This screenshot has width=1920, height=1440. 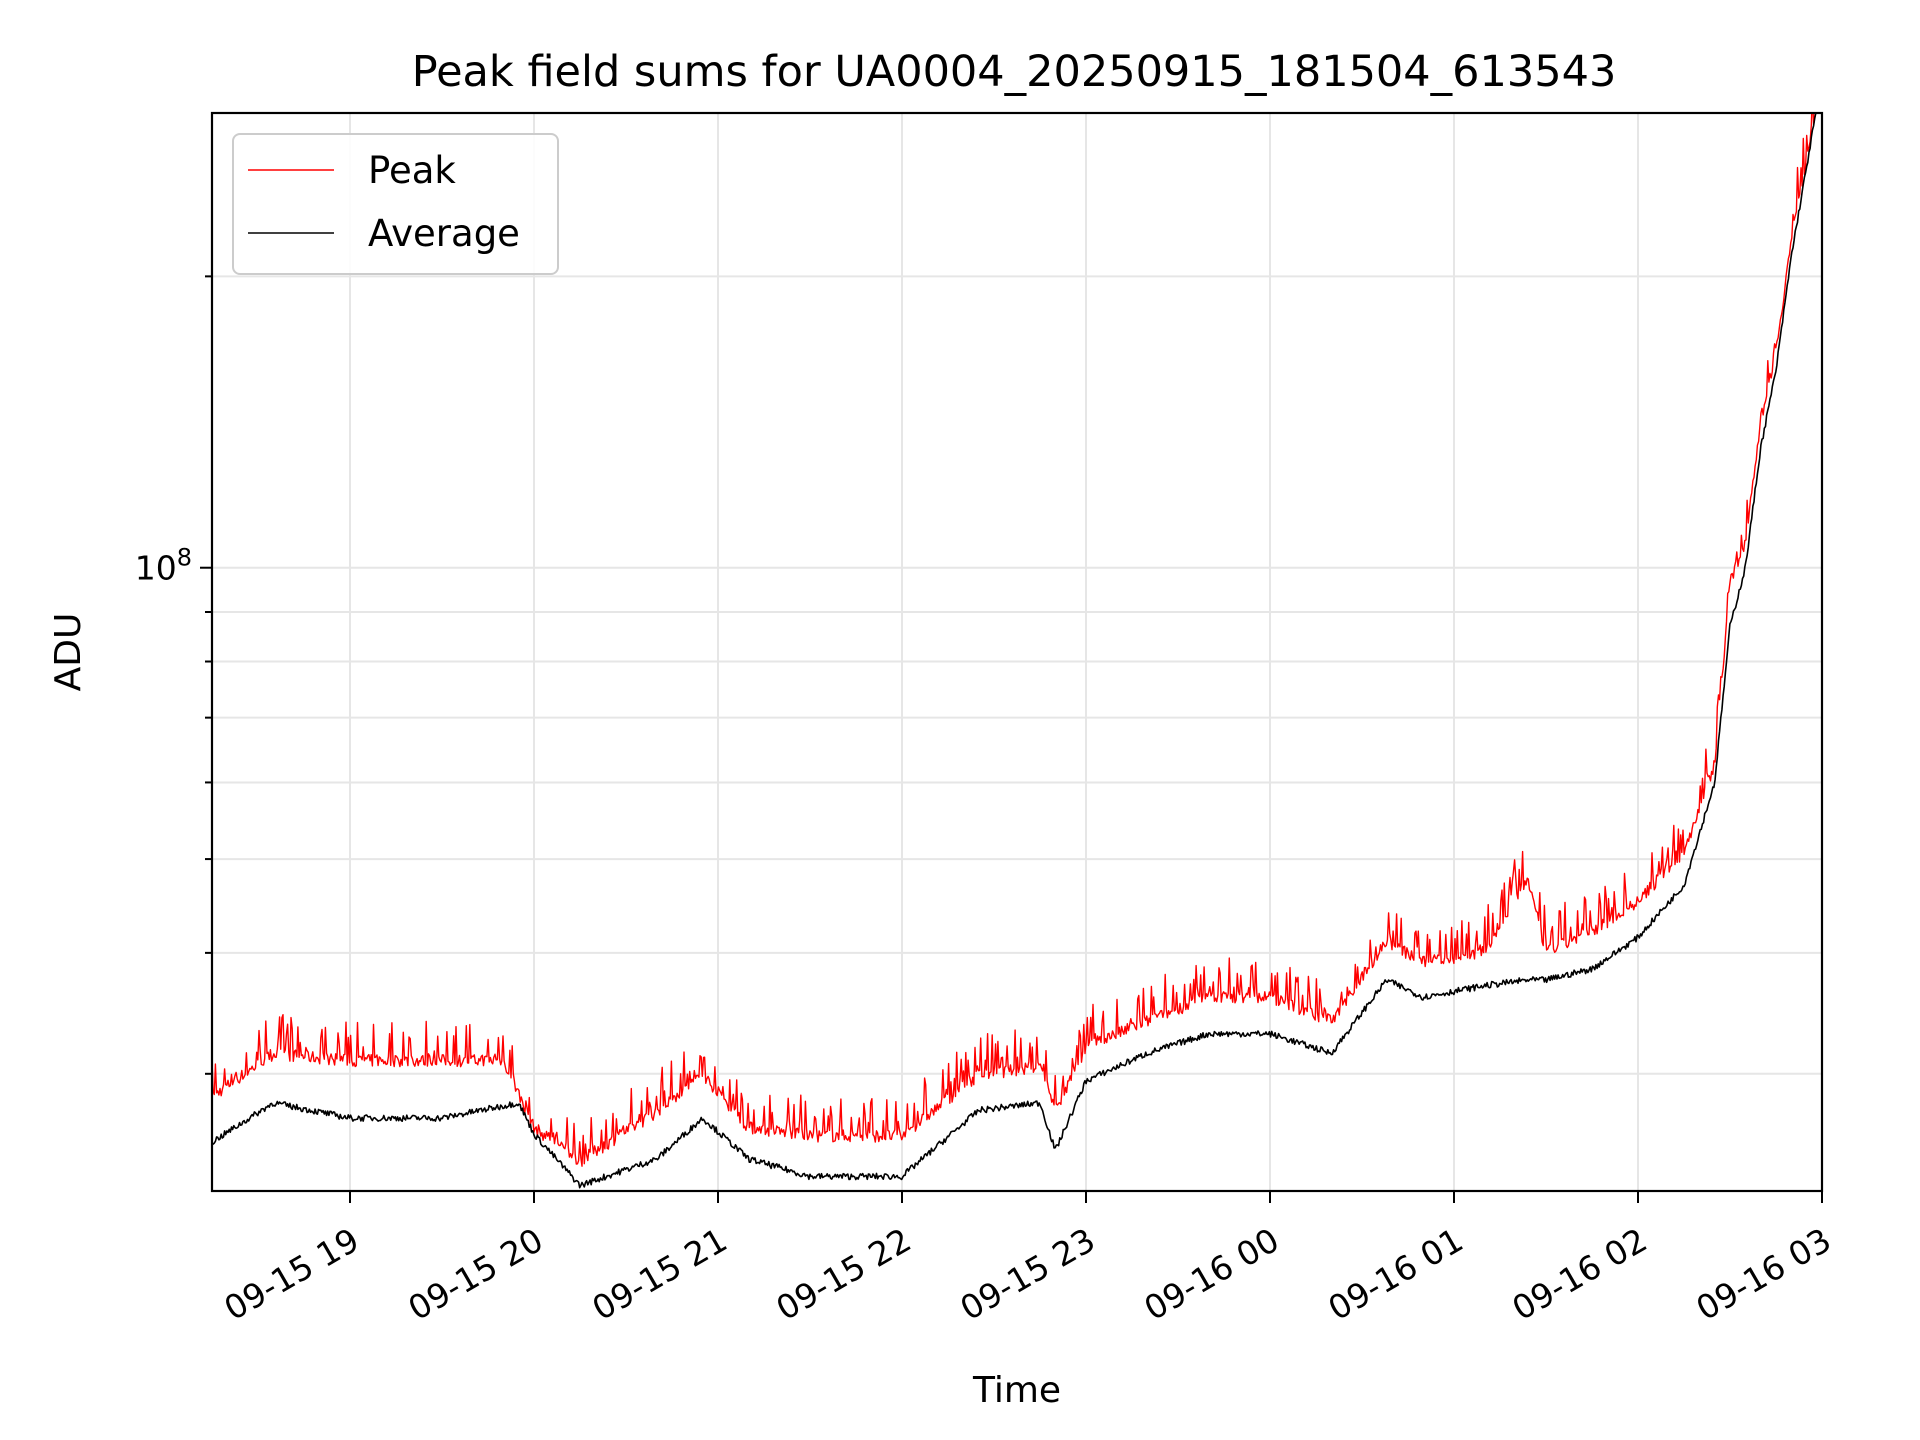 What do you see at coordinates (1028, 1274) in the screenshot?
I see `x-tick-label: 09-15 23` at bounding box center [1028, 1274].